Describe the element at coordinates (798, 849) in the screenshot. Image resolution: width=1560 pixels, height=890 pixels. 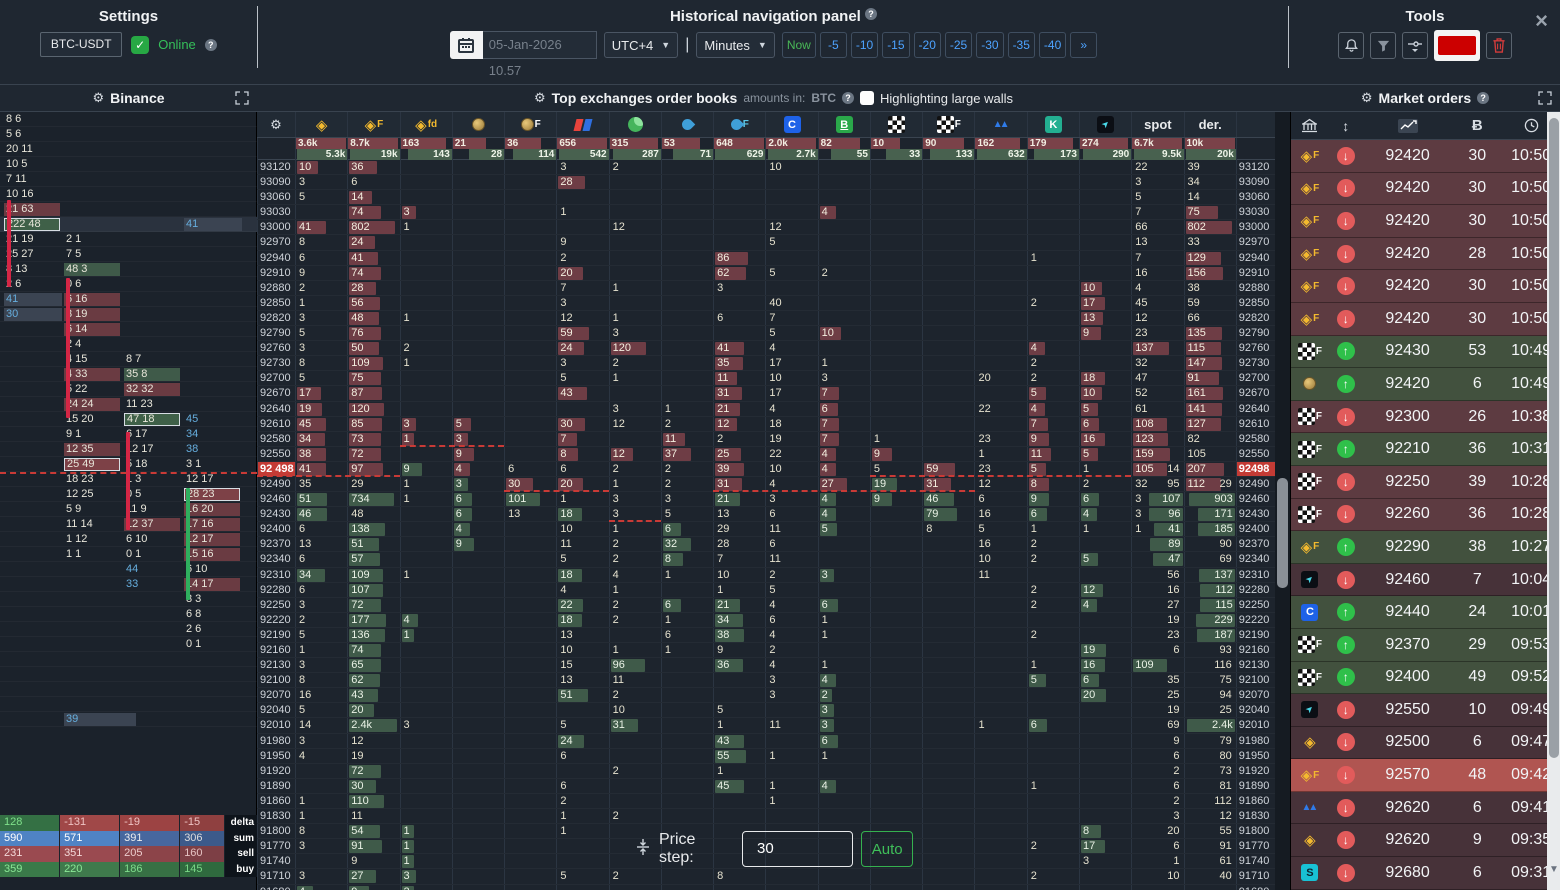
I see `price-step-input: 30` at that location.